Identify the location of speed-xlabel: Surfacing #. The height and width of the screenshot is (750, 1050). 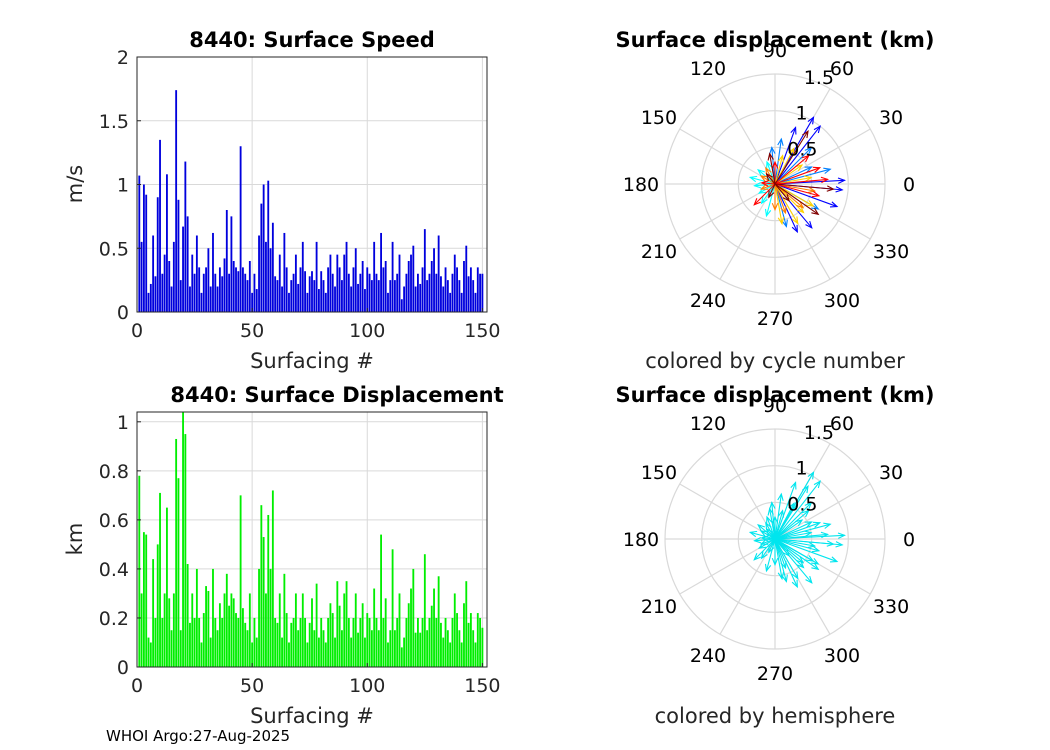
(312, 361).